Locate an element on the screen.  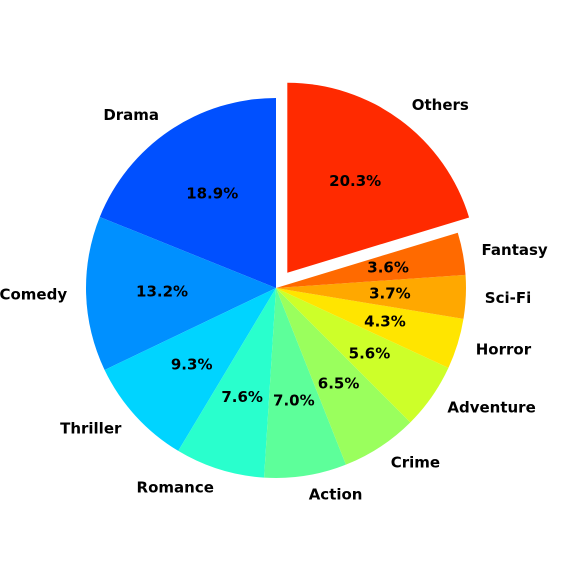
percent-label-adventure: 5.6% is located at coordinates (370, 353).